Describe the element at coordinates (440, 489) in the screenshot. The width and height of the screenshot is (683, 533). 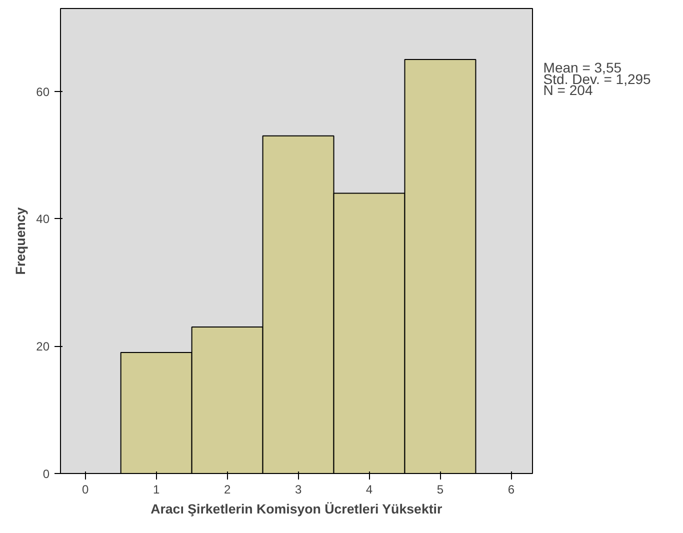
I see `x-tick-label: 5` at that location.